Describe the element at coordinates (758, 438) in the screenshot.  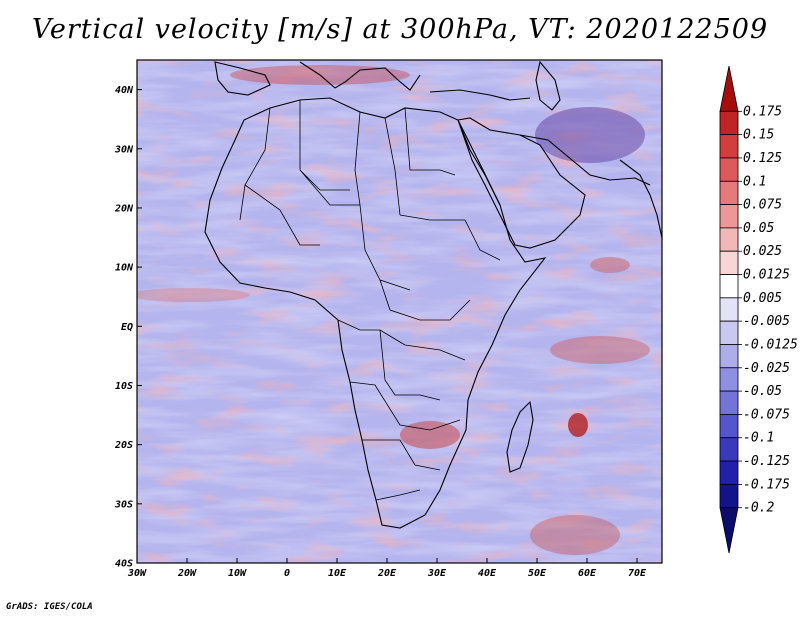
I see `colorbar-label: -0.1` at that location.